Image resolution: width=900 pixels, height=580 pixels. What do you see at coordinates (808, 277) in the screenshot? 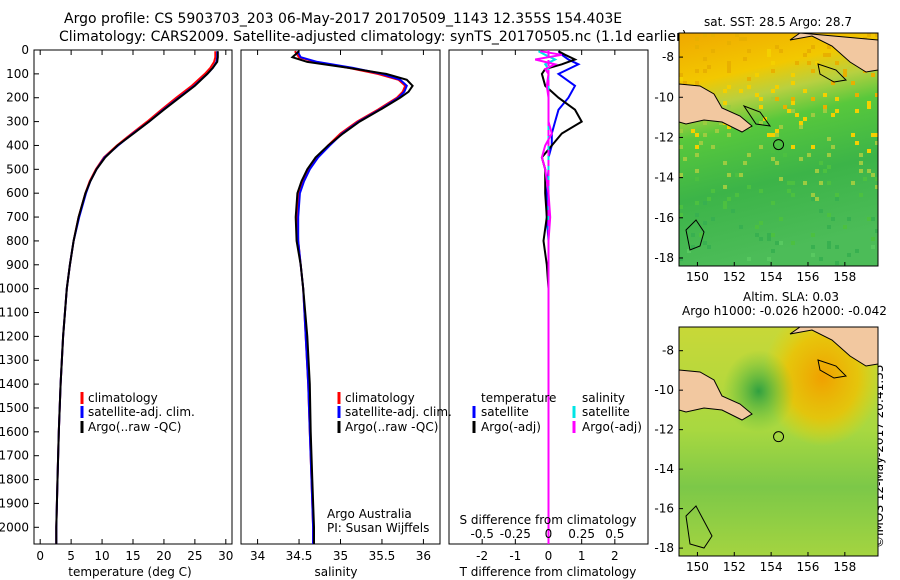
I see `lon-tick-label: 156` at bounding box center [808, 277].